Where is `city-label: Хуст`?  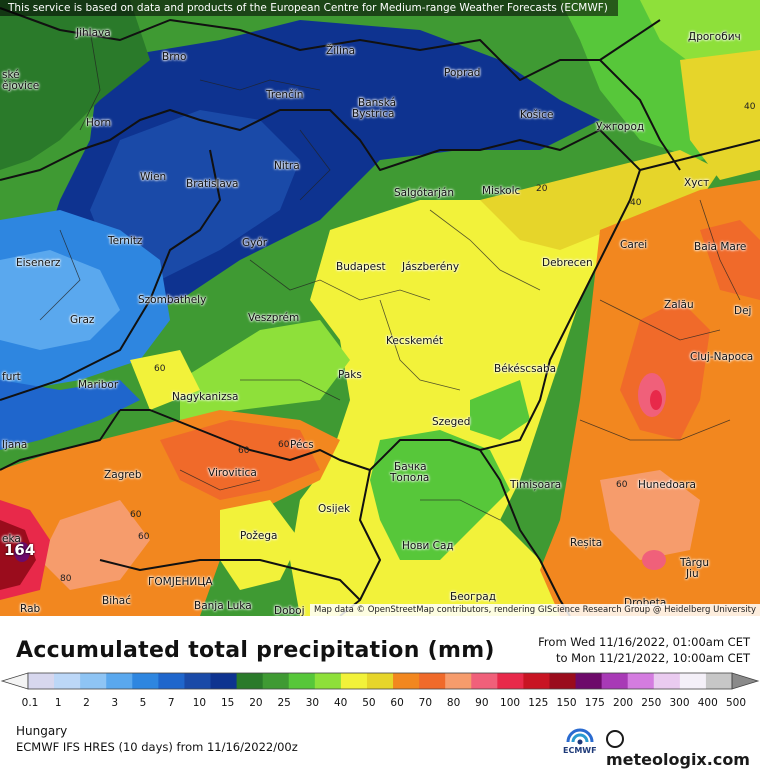 city-label: Хуст is located at coordinates (697, 183).